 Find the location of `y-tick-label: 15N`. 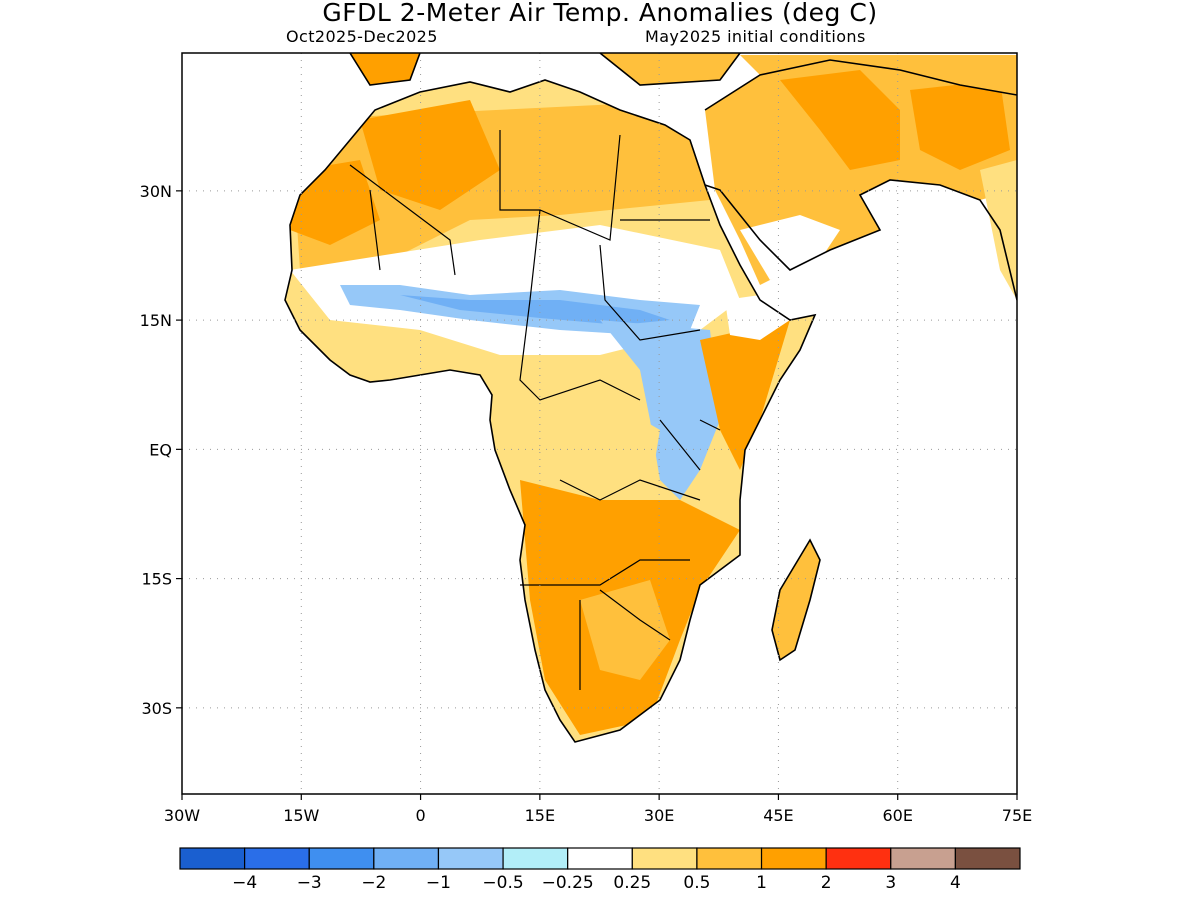

y-tick-label: 15N is located at coordinates (156, 320).